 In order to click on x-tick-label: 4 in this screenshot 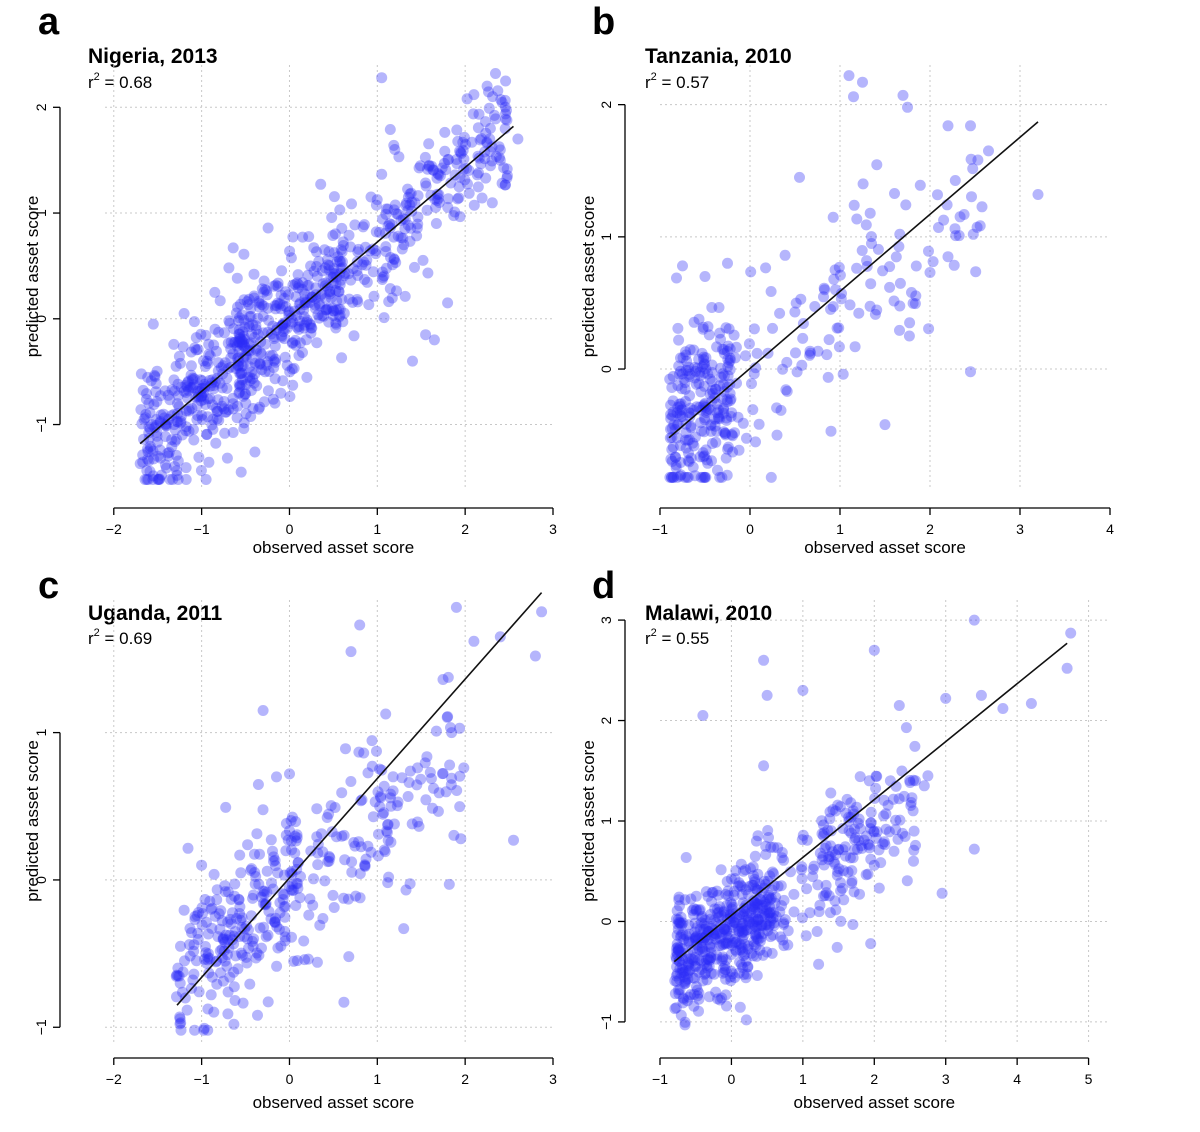, I will do `click(1017, 1079)`.